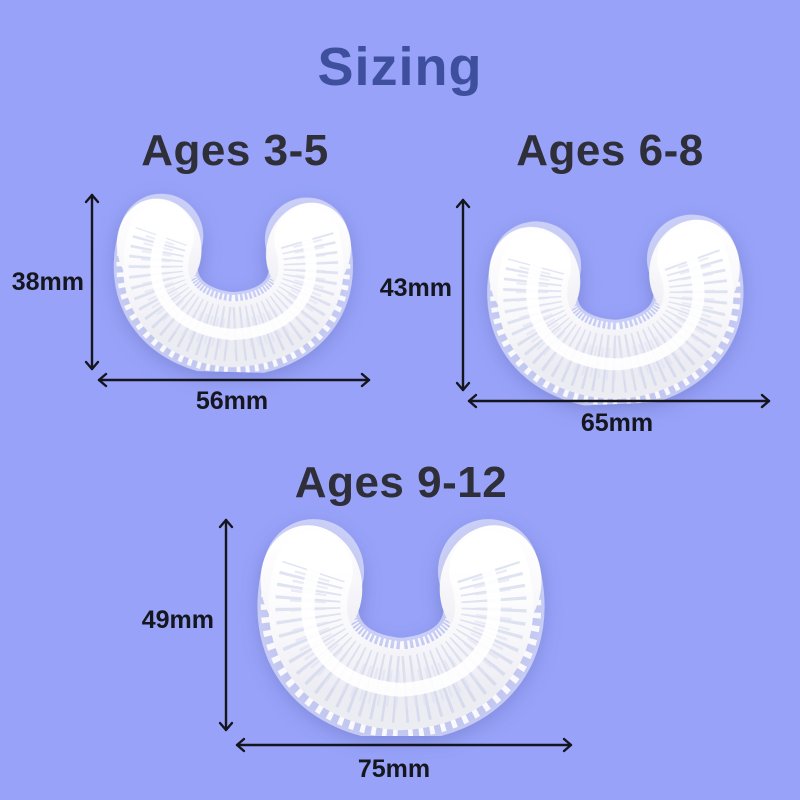 This screenshot has height=800, width=800. I want to click on page-title: Sizing, so click(400, 67).